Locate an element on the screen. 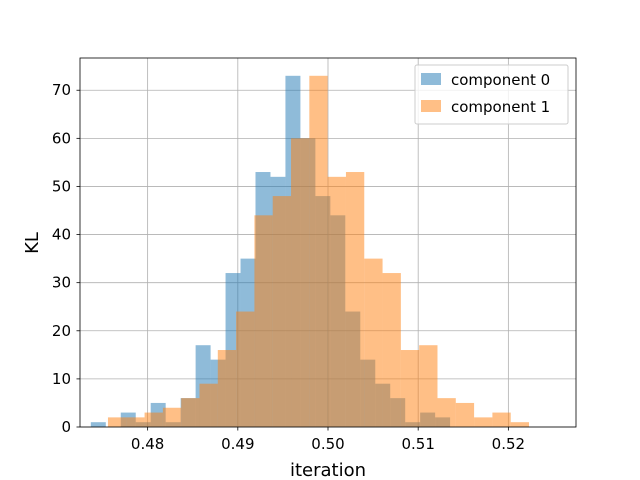  y-tick-label: 70 is located at coordinates (61, 90).